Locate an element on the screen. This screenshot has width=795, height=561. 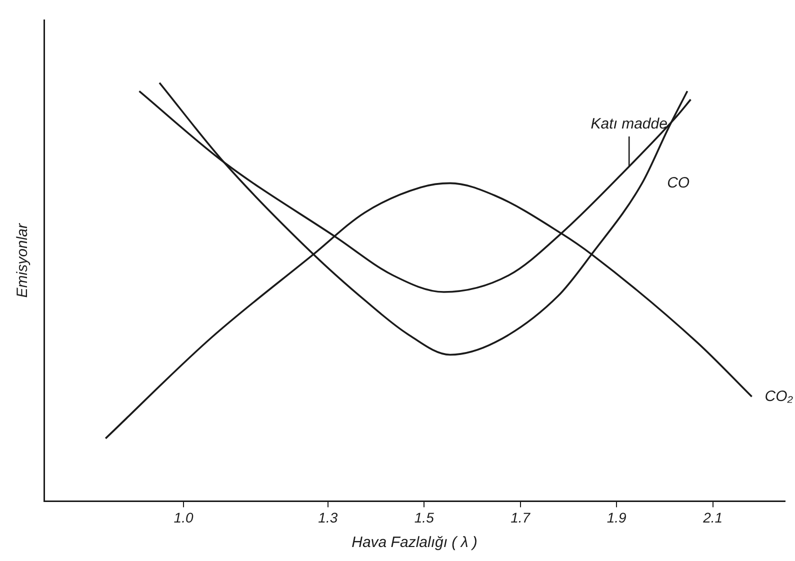
x-tick-label: 1.7 is located at coordinates (521, 517).